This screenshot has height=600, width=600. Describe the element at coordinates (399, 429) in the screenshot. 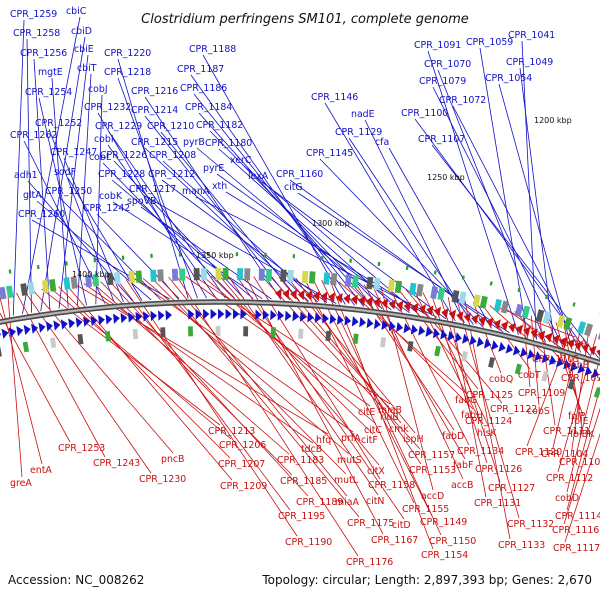

I see `reverse-gene-label: cmk` at that location.